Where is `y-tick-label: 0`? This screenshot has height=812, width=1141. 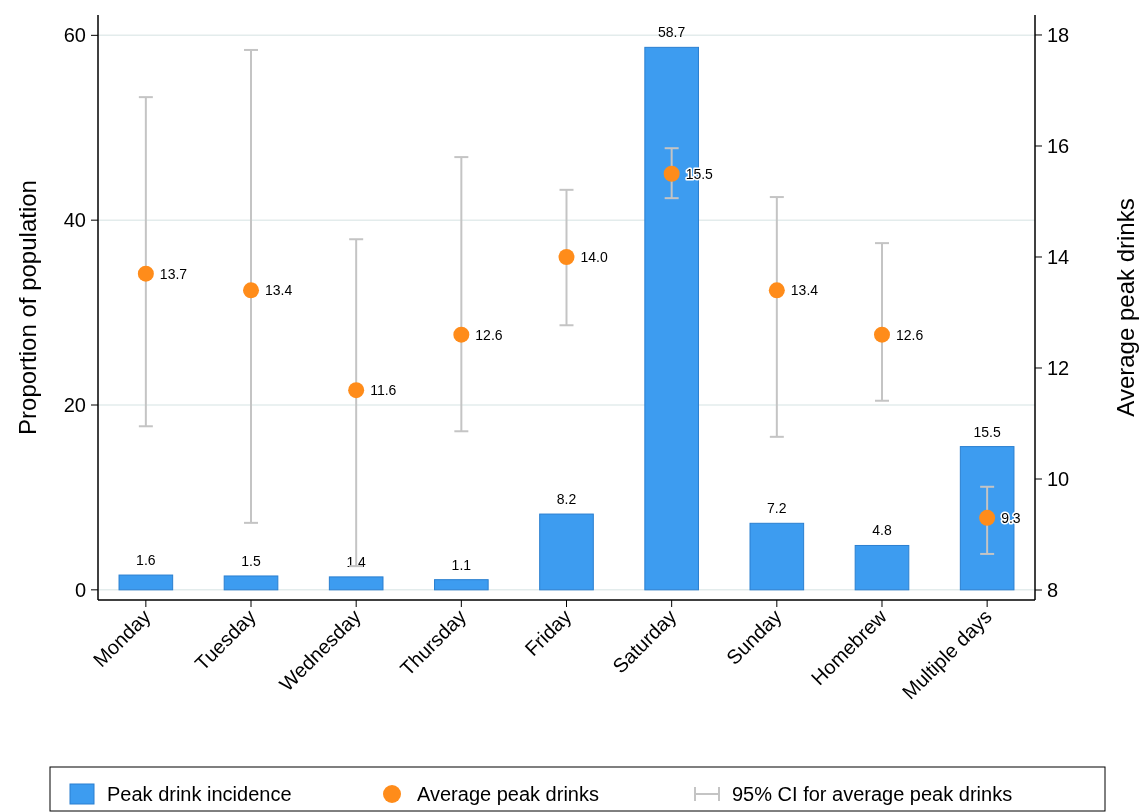
y-tick-label: 0 is located at coordinates (80, 589).